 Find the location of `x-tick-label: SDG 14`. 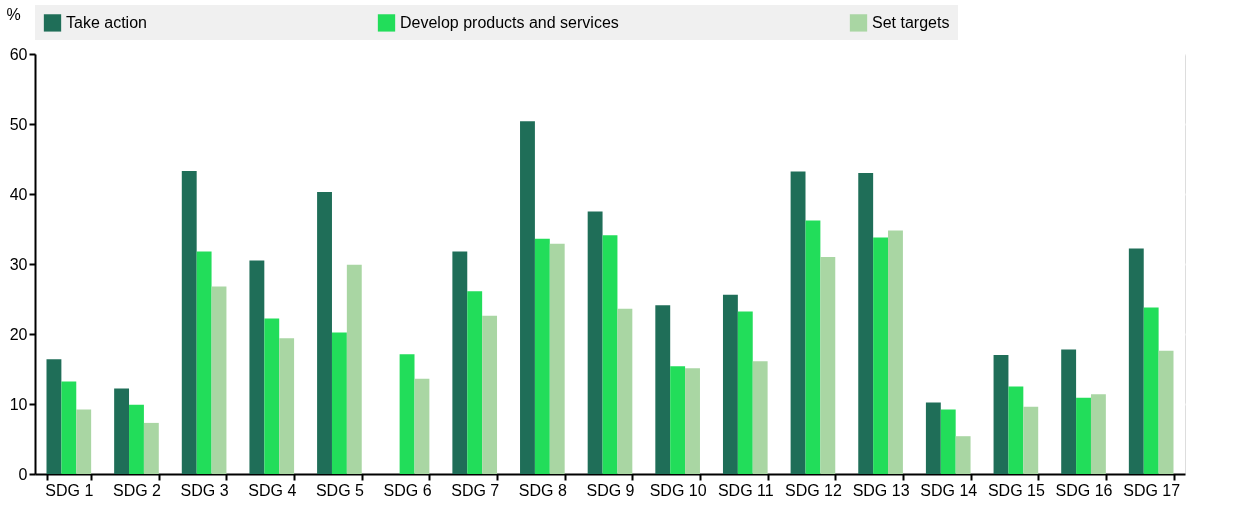

x-tick-label: SDG 14 is located at coordinates (949, 490).